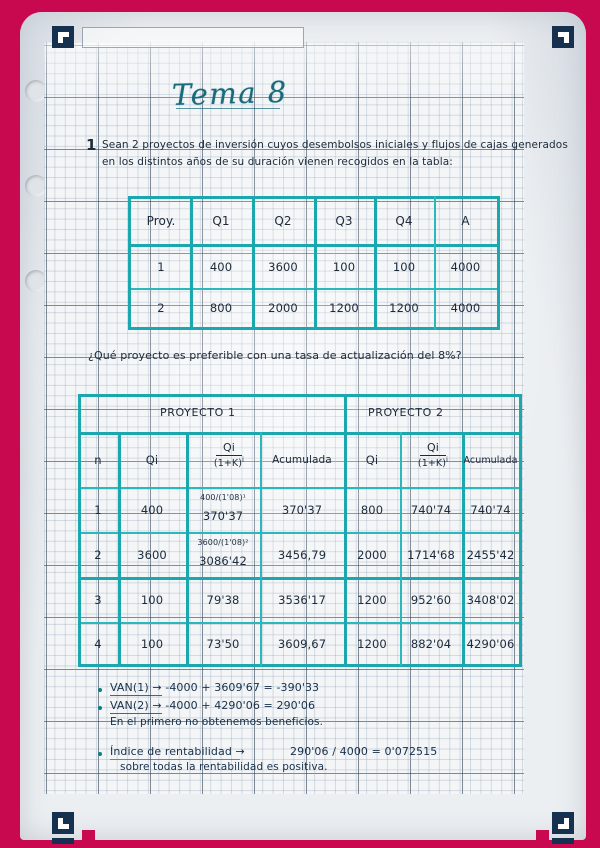  What do you see at coordinates (230, 93) in the screenshot?
I see `page-title: Tema 8` at bounding box center [230, 93].